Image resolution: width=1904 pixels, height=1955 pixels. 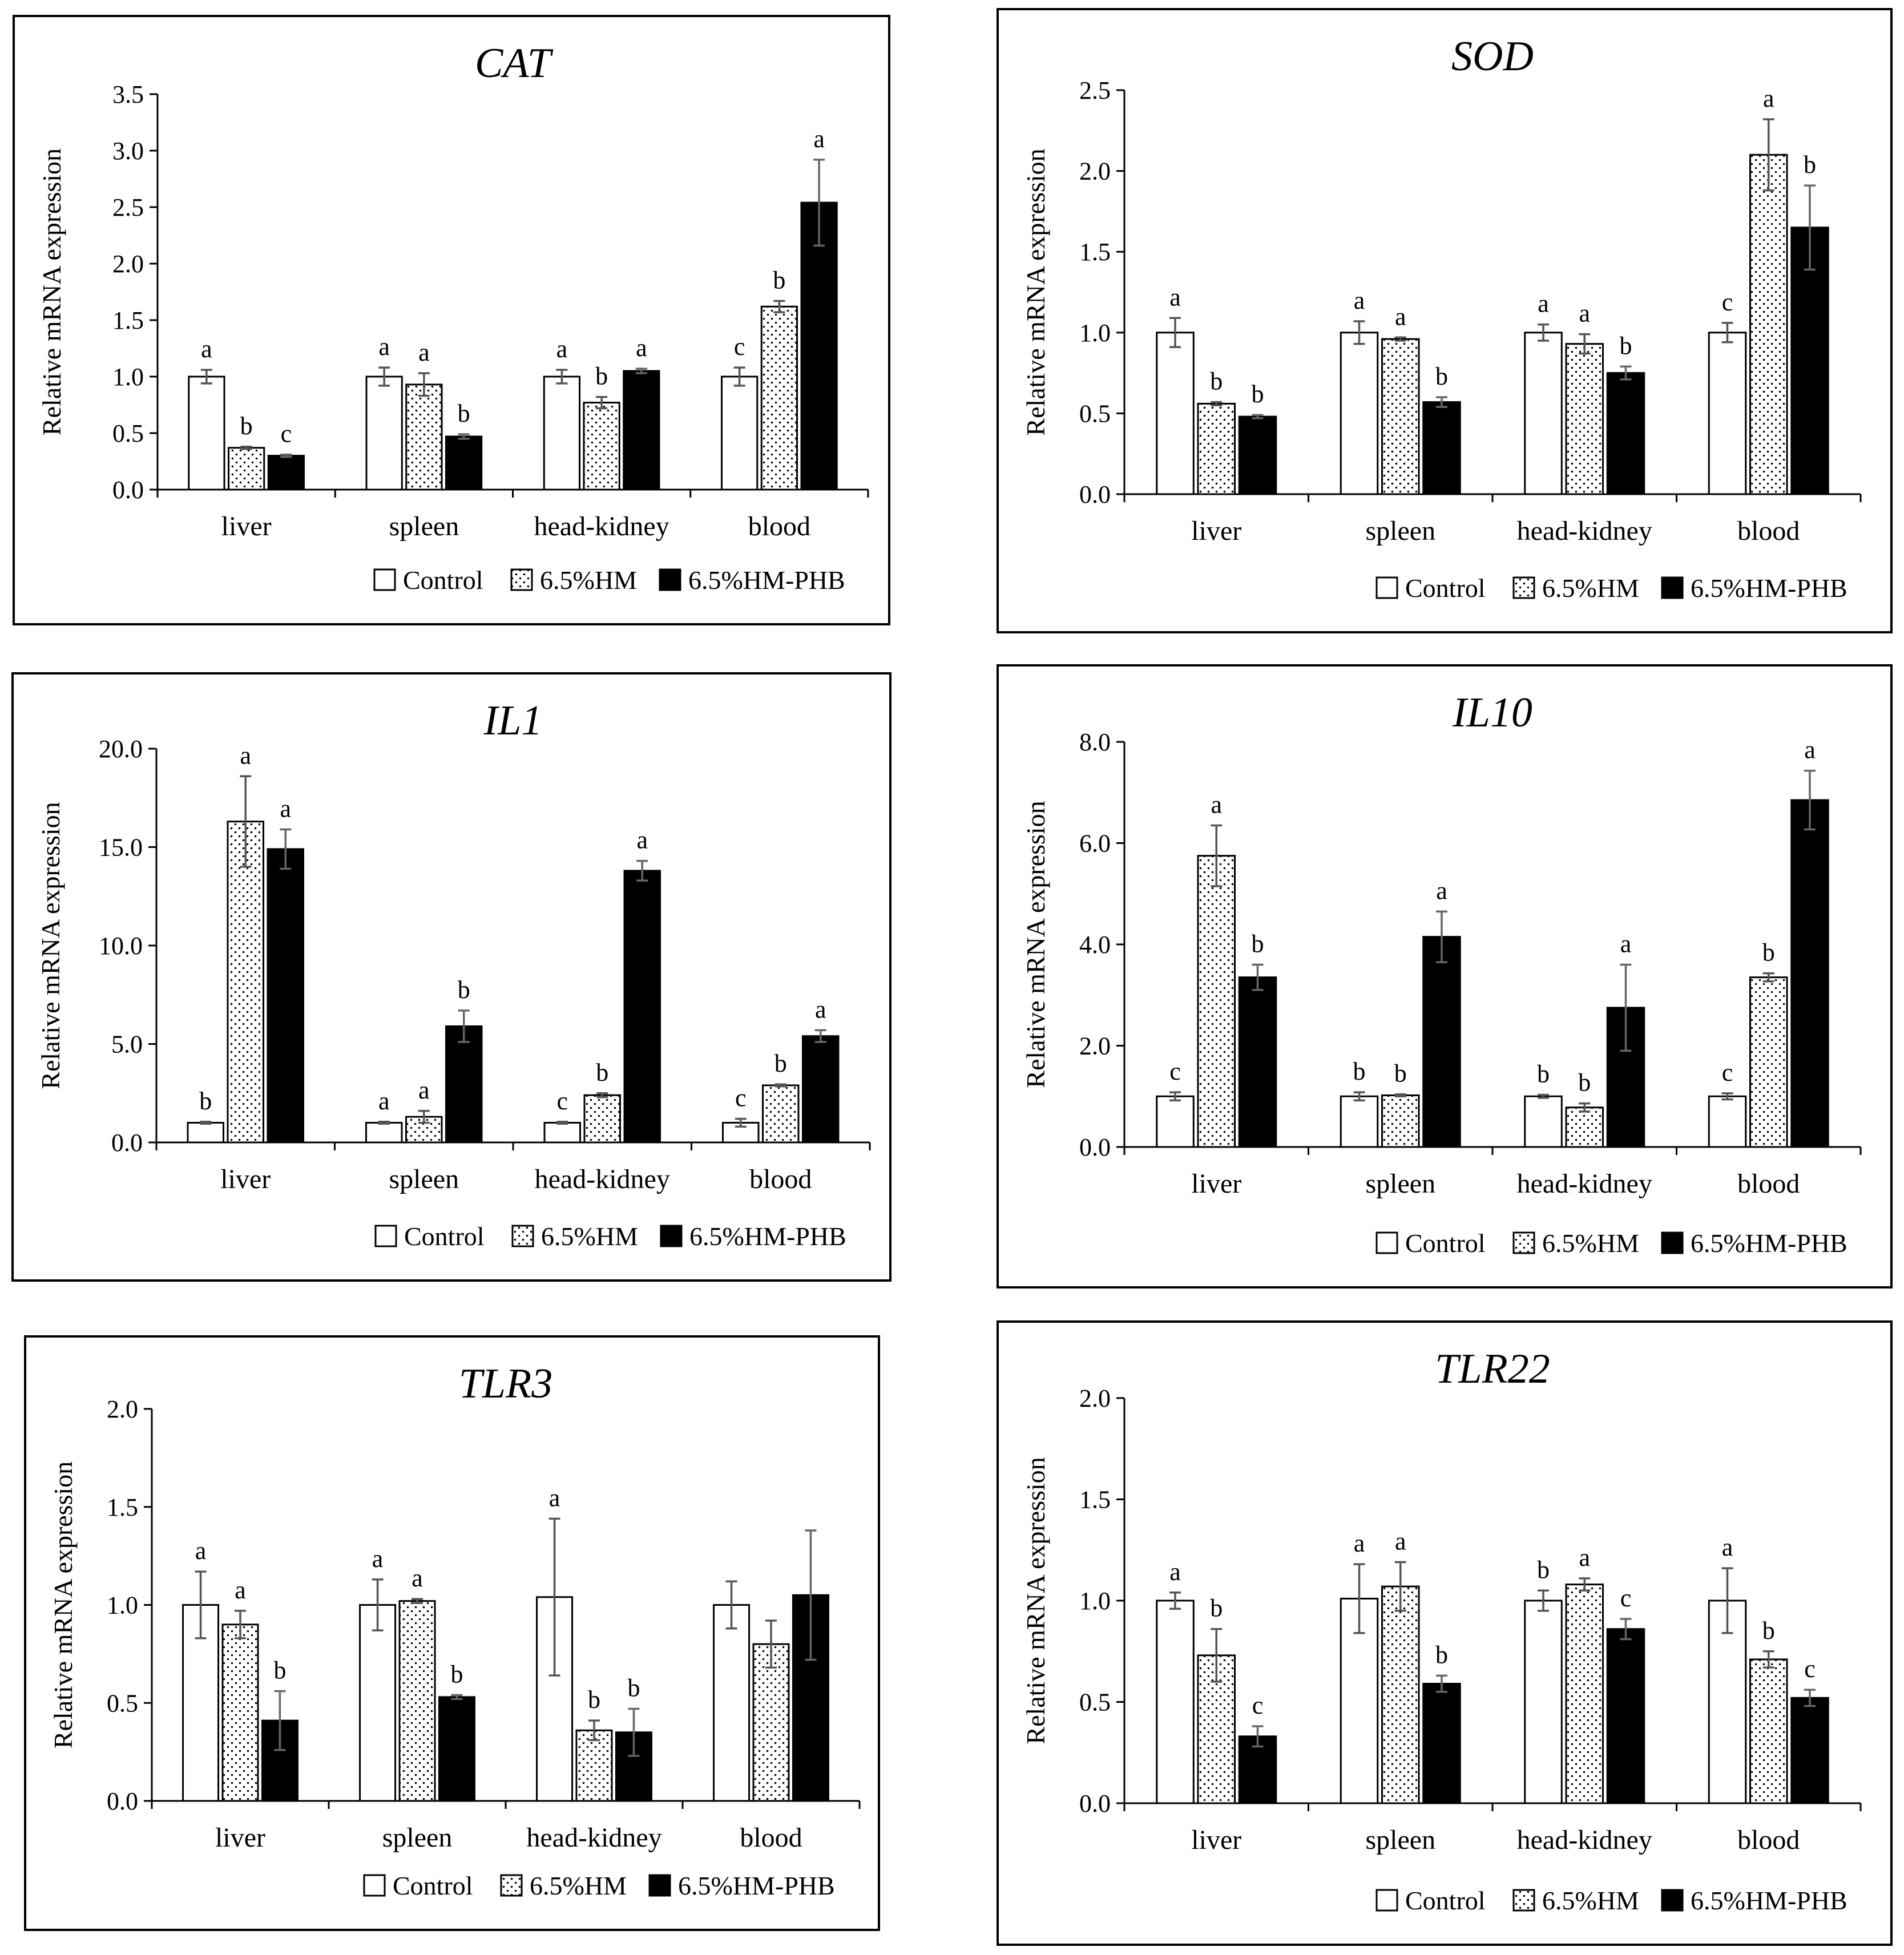 What do you see at coordinates (121, 848) in the screenshot?
I see `y-tick-label: 15.0` at bounding box center [121, 848].